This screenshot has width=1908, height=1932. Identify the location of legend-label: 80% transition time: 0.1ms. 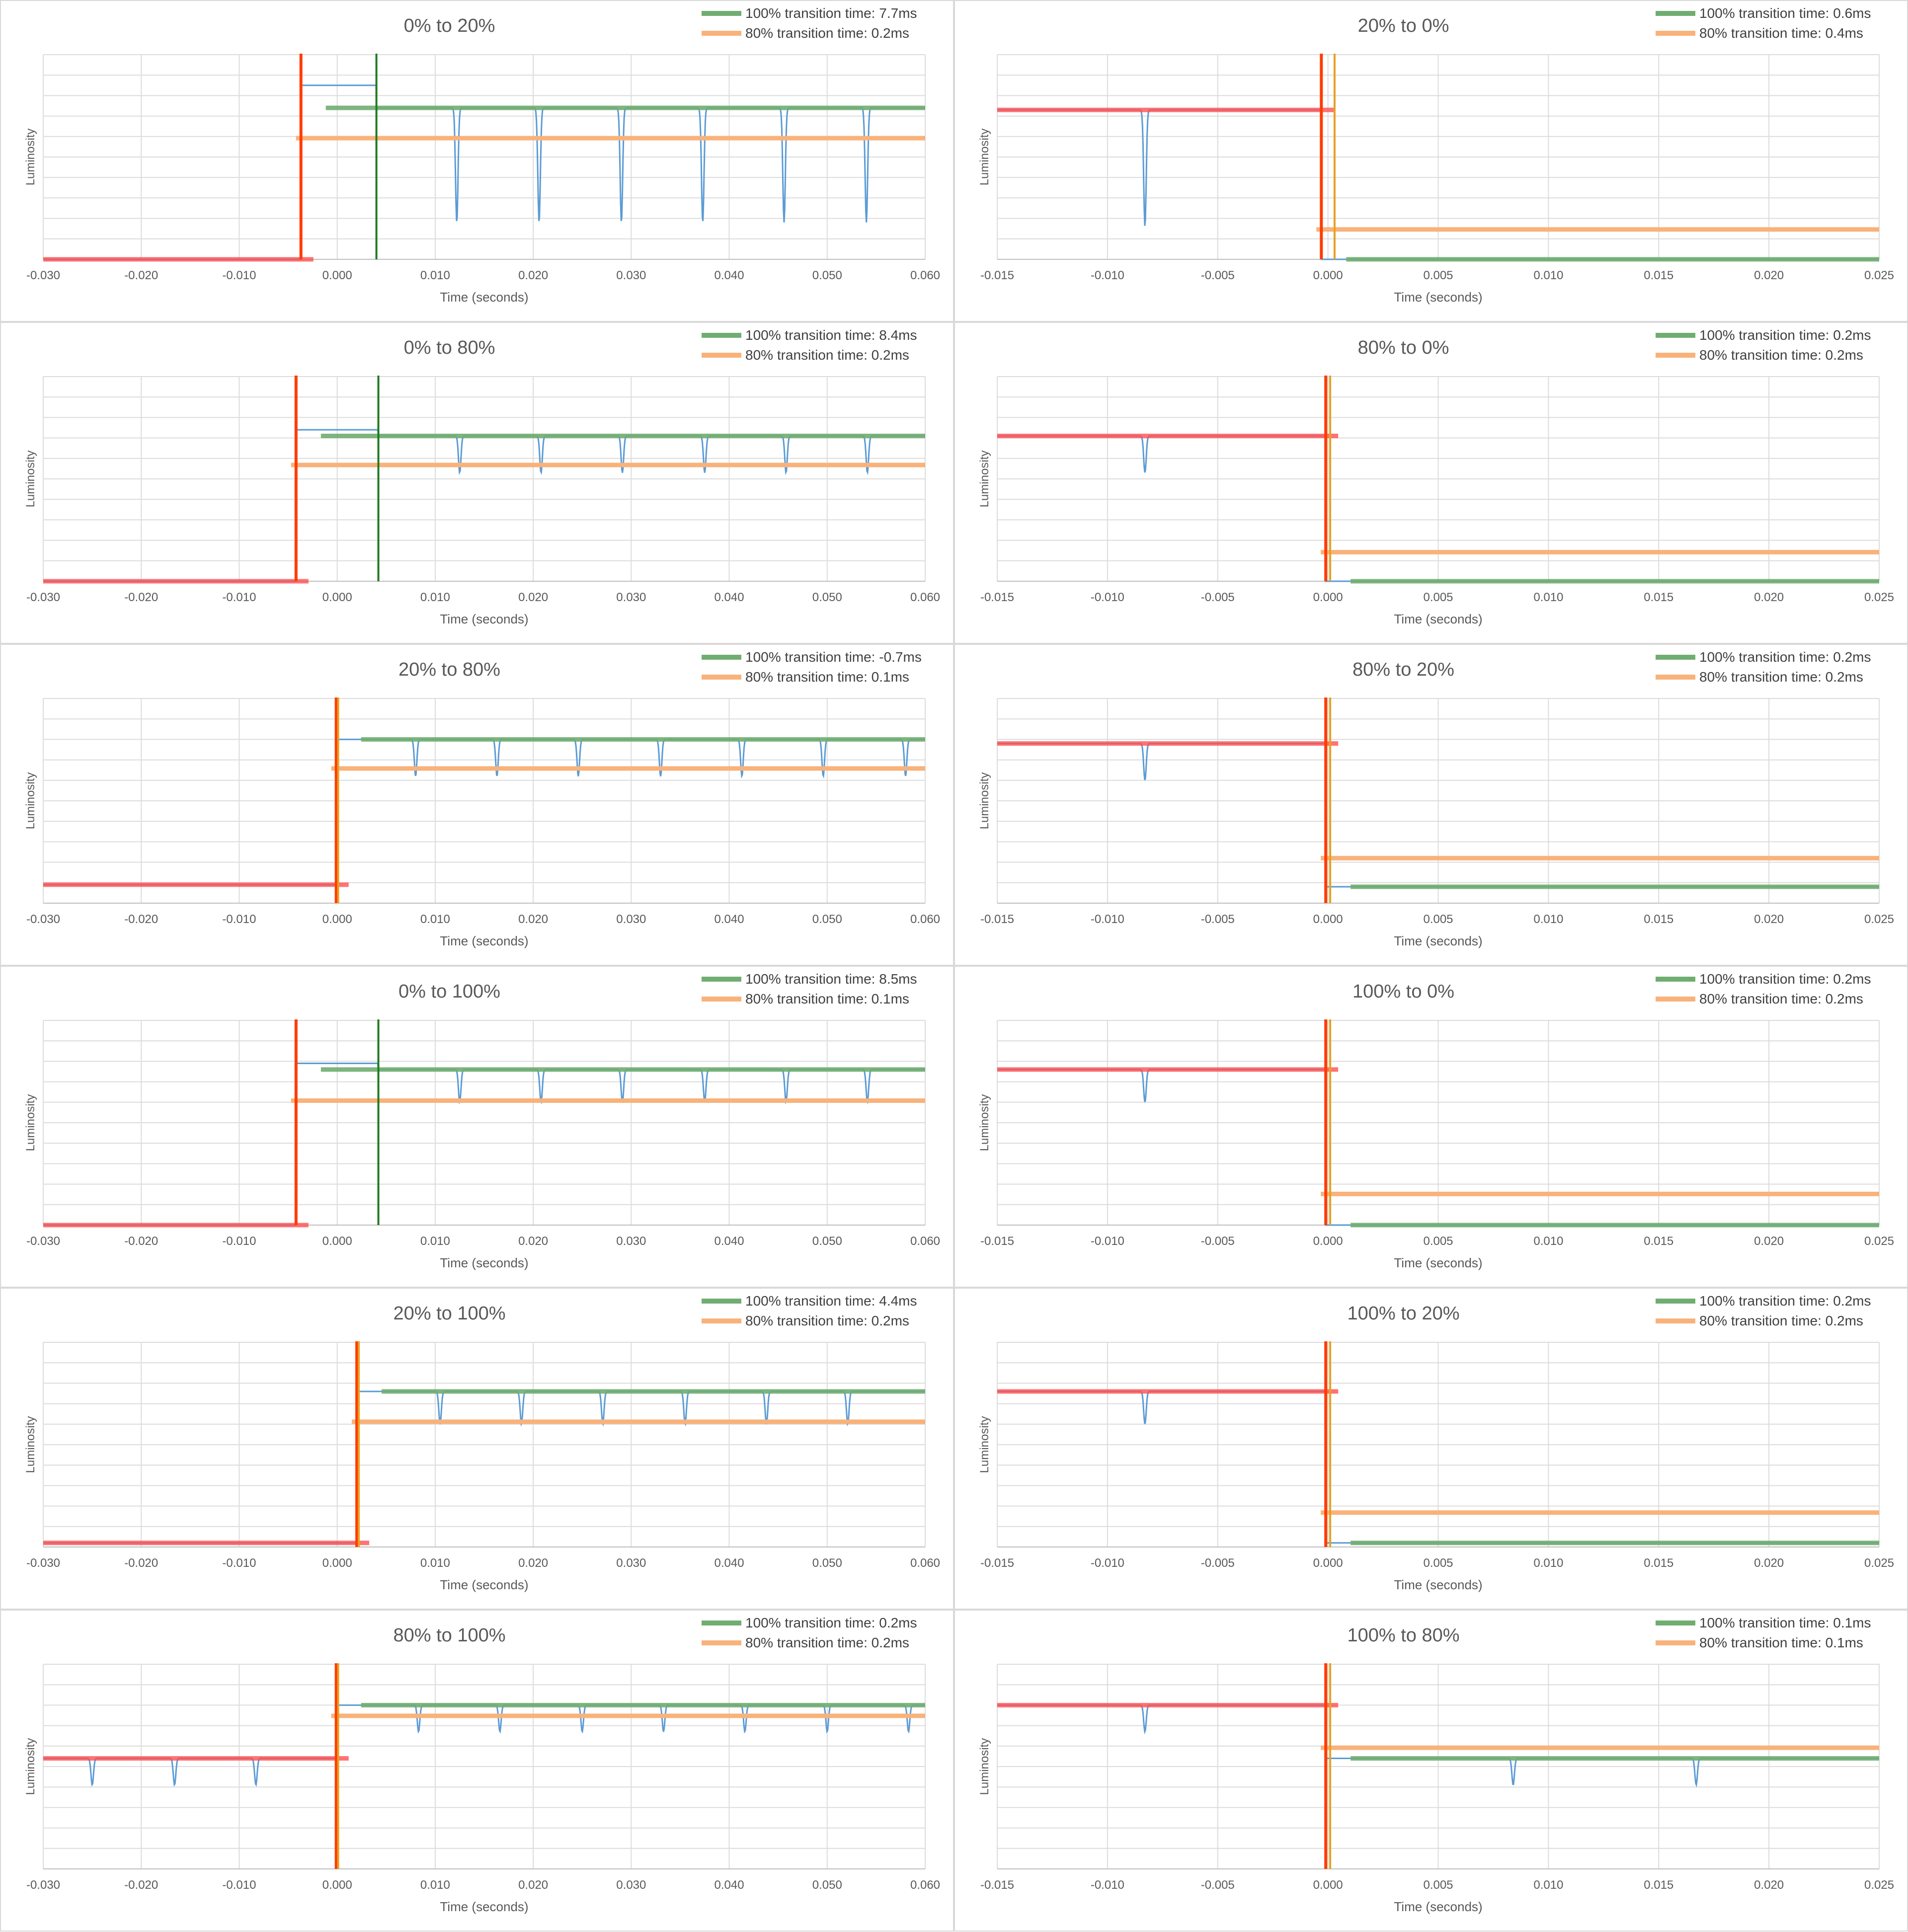
(827, 998).